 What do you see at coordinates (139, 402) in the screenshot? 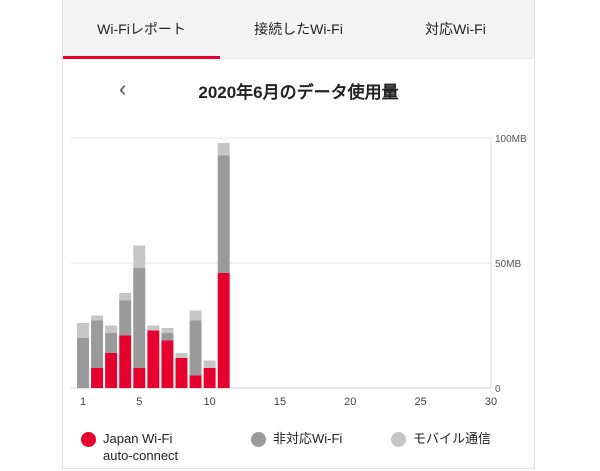
I see `x-tick-label-5: 5` at bounding box center [139, 402].